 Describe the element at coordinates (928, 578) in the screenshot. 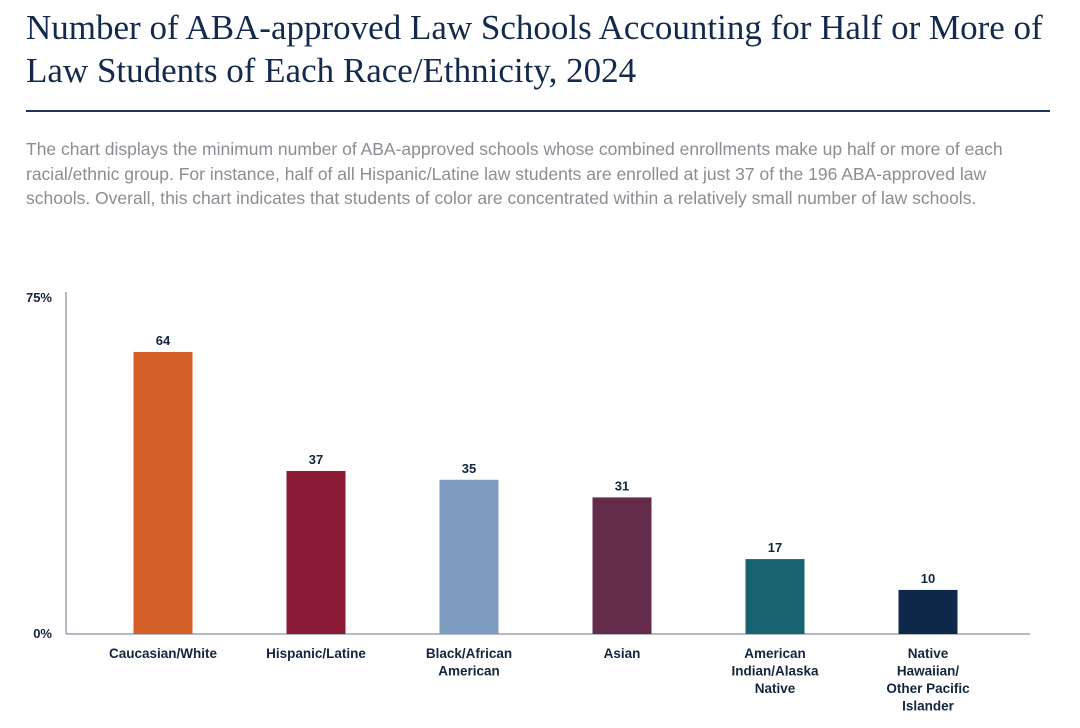

I see `bar-value-label: 10` at that location.